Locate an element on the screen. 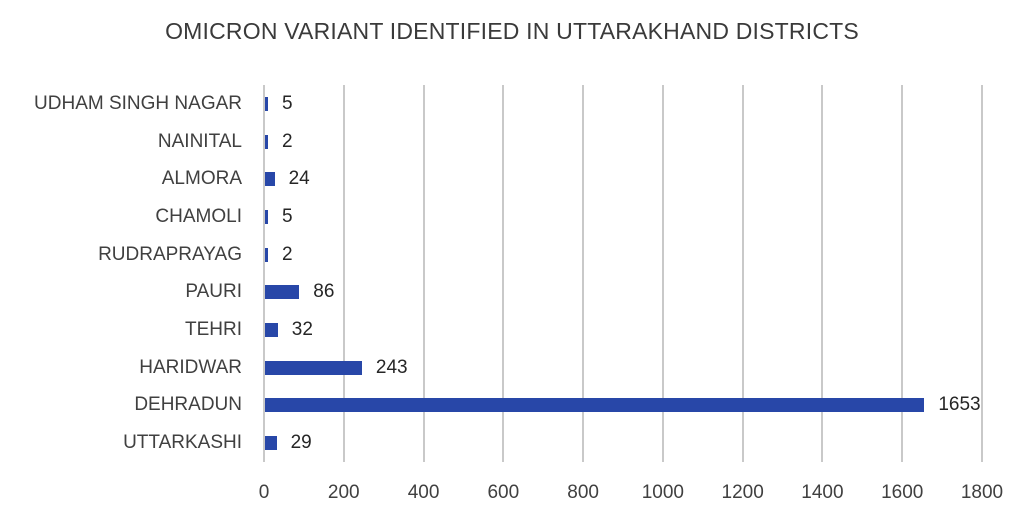 The image size is (1024, 518). category-label: UDHAM SINGH NAGAR is located at coordinates (138, 103).